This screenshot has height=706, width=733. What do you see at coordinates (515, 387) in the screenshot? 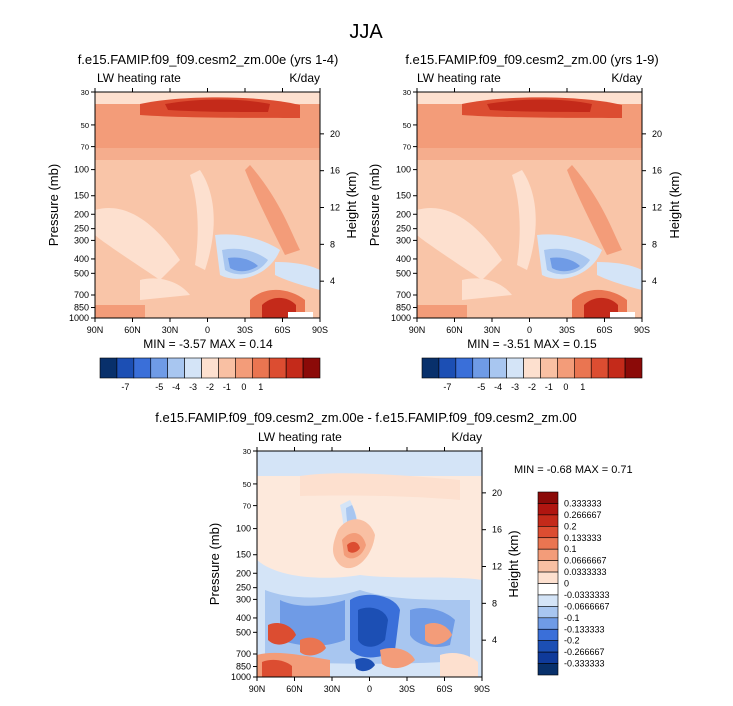
I see `colorbar-label: -3` at bounding box center [515, 387].